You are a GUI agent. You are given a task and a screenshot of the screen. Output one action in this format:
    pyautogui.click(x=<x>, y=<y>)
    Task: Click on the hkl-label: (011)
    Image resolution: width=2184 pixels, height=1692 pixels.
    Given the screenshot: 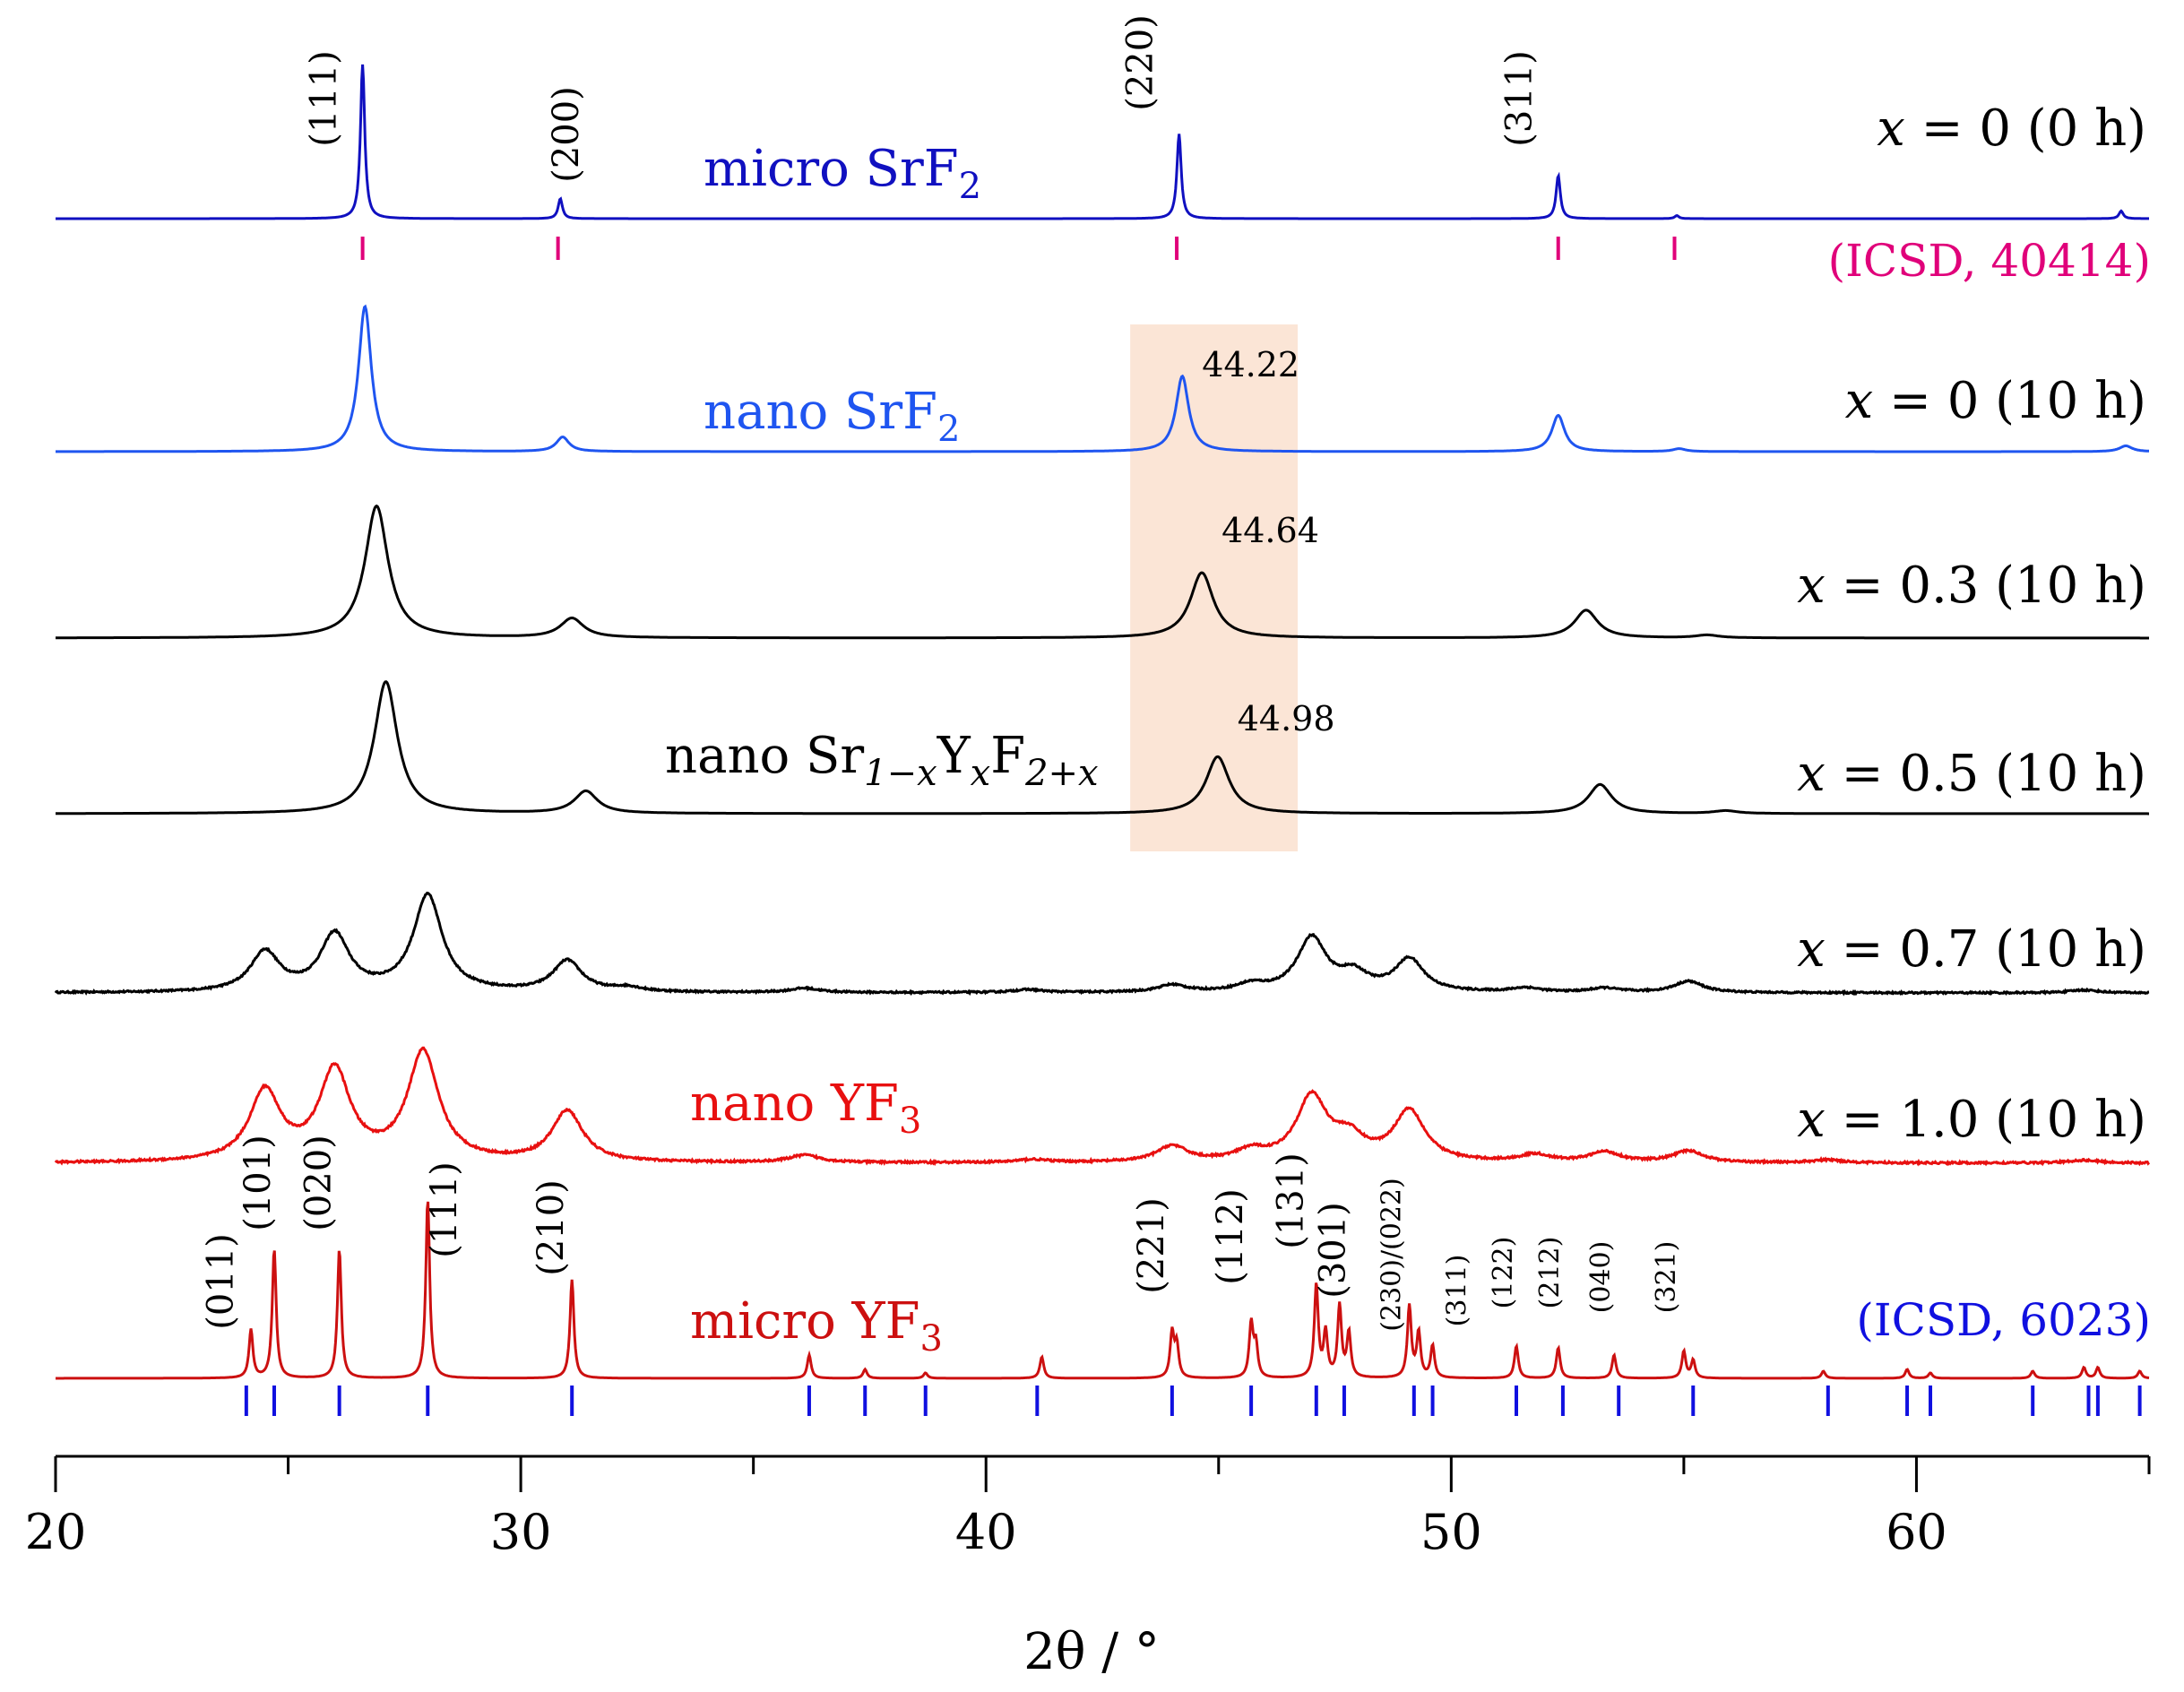 What is the action you would take?
    pyautogui.click(x=222, y=1282)
    